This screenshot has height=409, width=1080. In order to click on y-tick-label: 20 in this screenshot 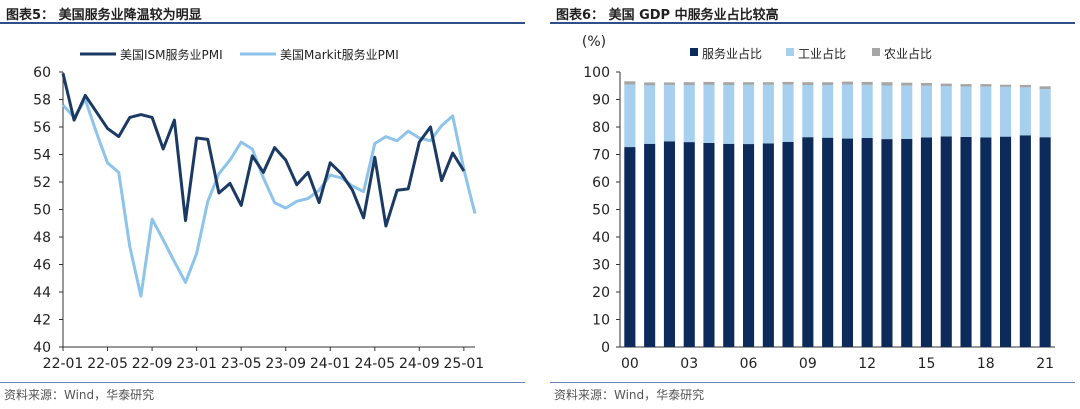, I will do `click(601, 293)`.